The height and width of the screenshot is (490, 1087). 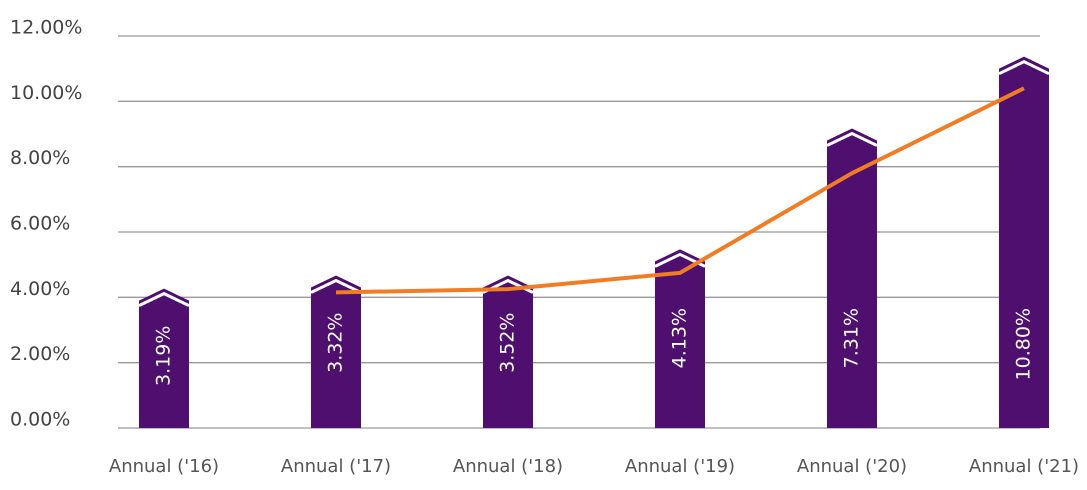 What do you see at coordinates (1024, 466) in the screenshot?
I see `x-tick-label: Annual ('21)` at bounding box center [1024, 466].